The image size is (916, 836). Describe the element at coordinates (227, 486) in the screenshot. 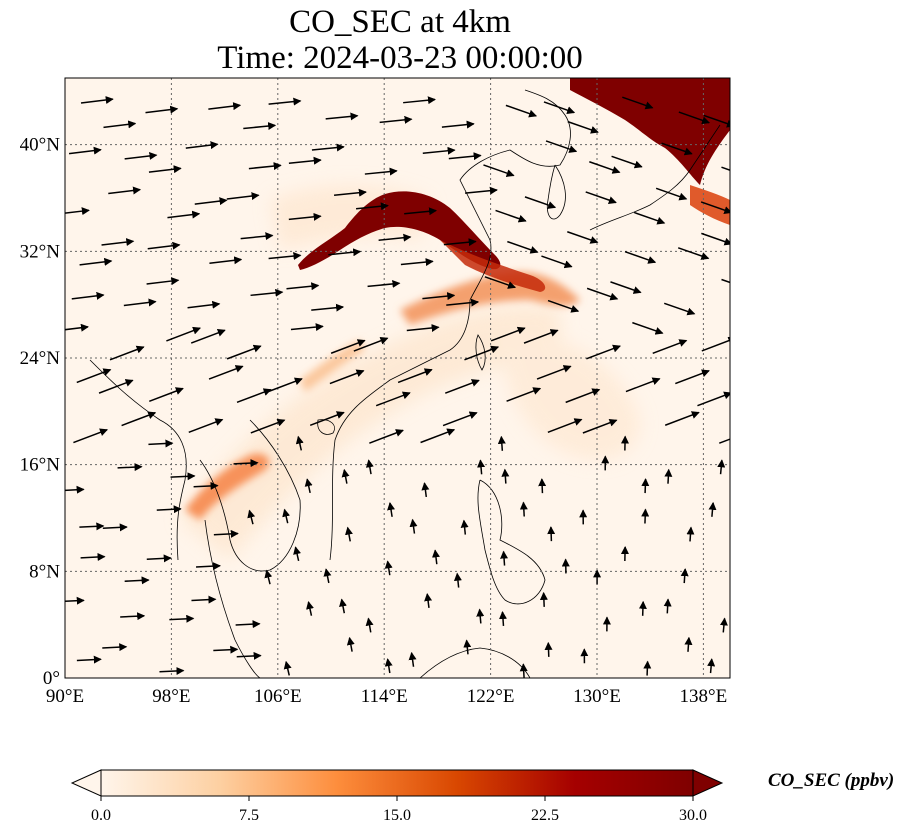

I see `plume-indochina` at that location.